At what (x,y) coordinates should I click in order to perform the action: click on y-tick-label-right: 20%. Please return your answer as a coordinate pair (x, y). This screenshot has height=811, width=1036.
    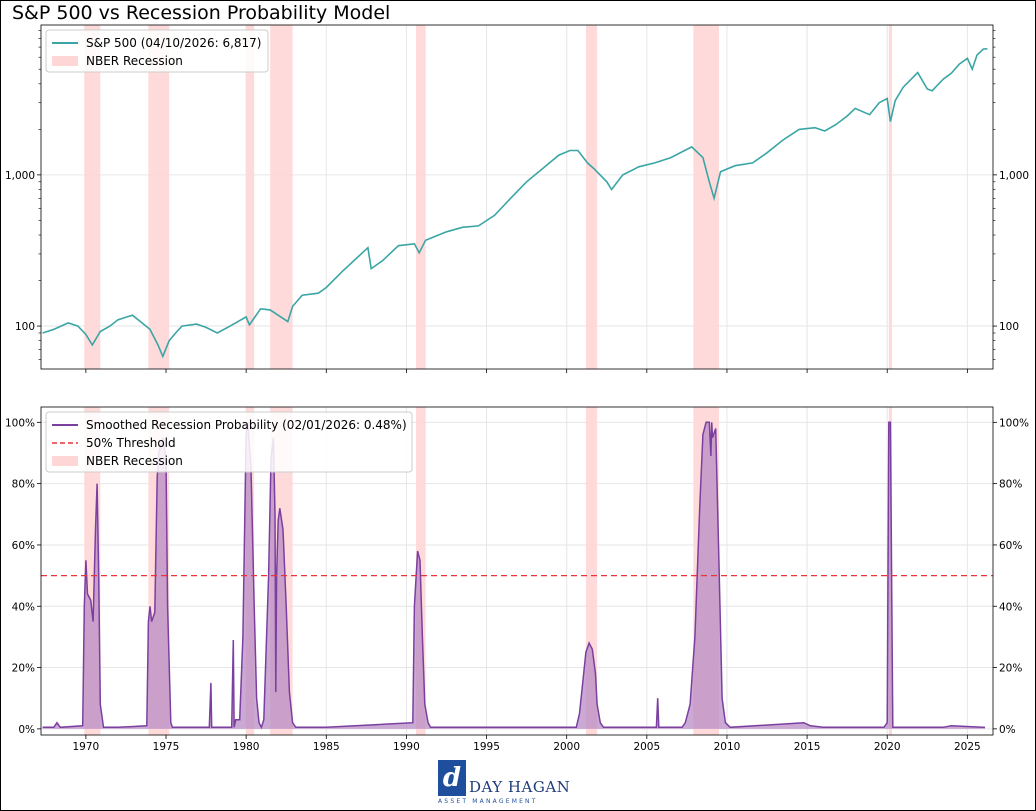
    Looking at the image, I should click on (1010, 669).